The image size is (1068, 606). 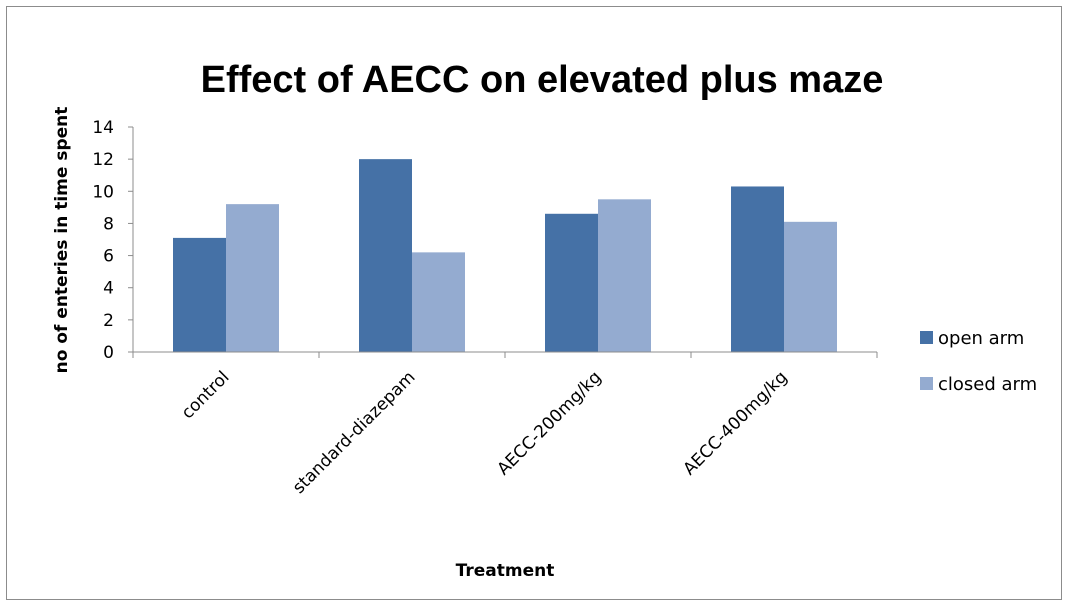 I want to click on chart-title: Effect of AECC on elevated plus maze, so click(x=542, y=80).